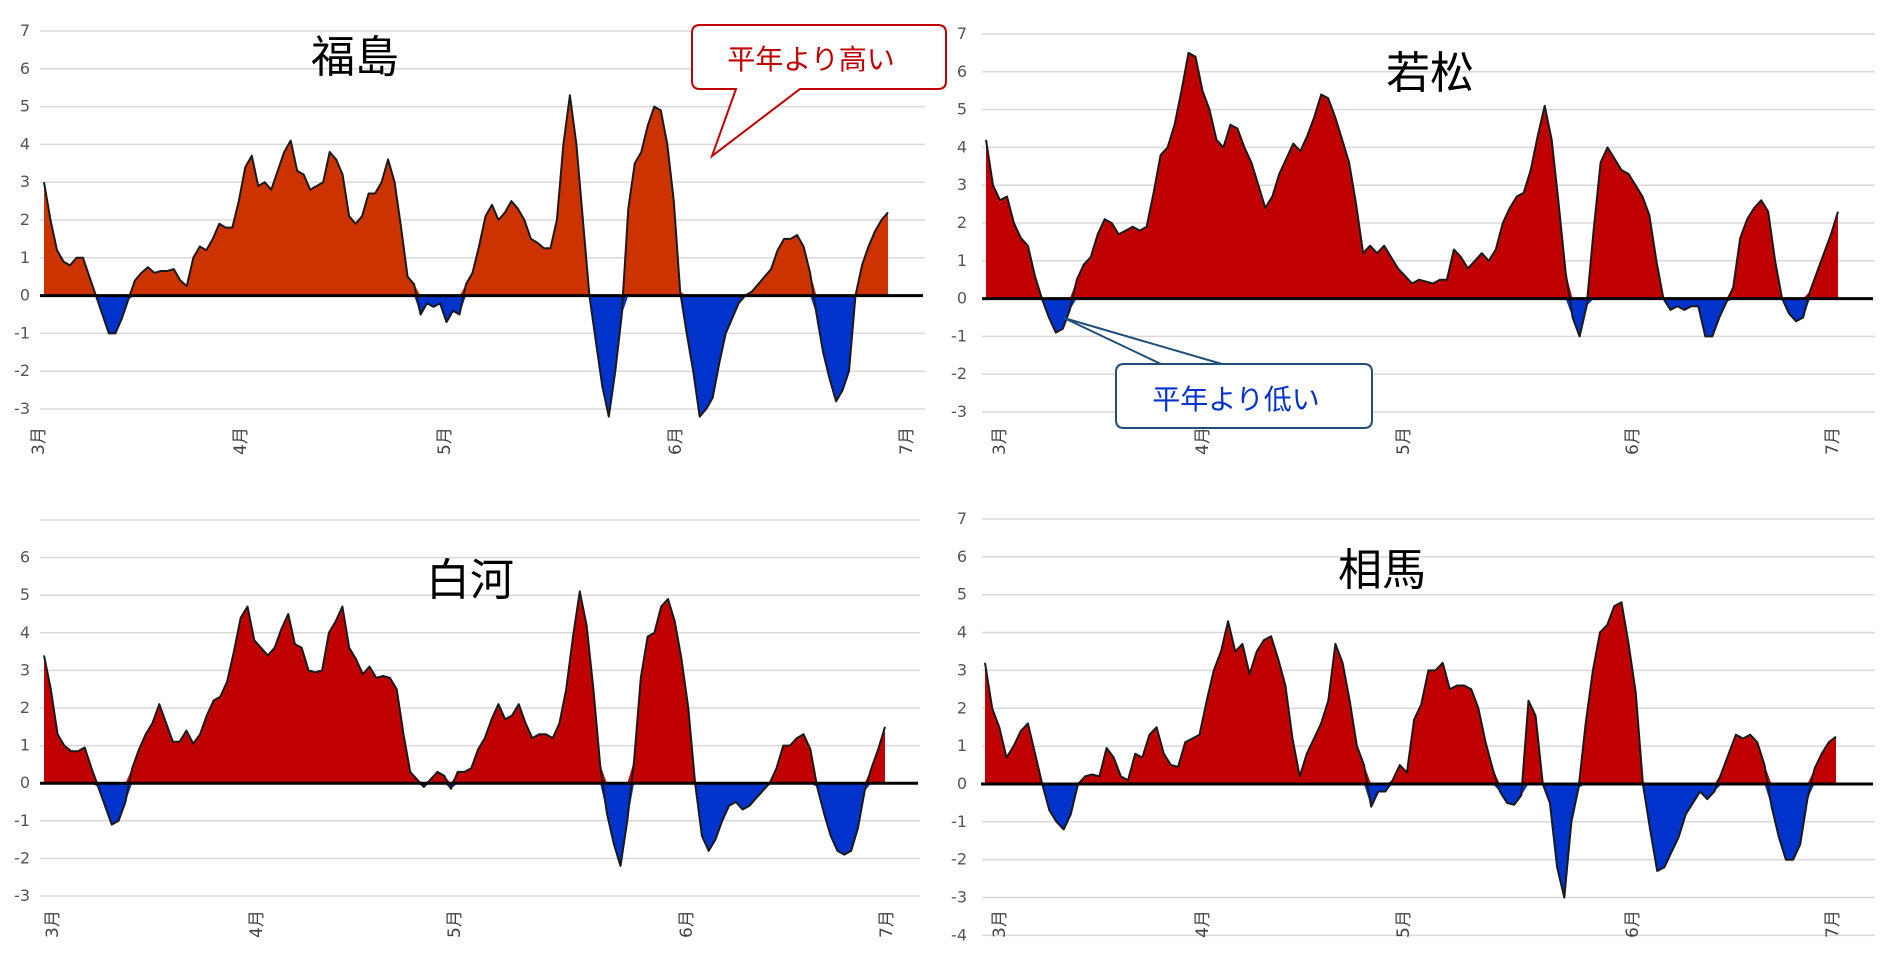 This screenshot has height=954, width=1888. I want to click on chart-title: 白河, so click(470, 580).